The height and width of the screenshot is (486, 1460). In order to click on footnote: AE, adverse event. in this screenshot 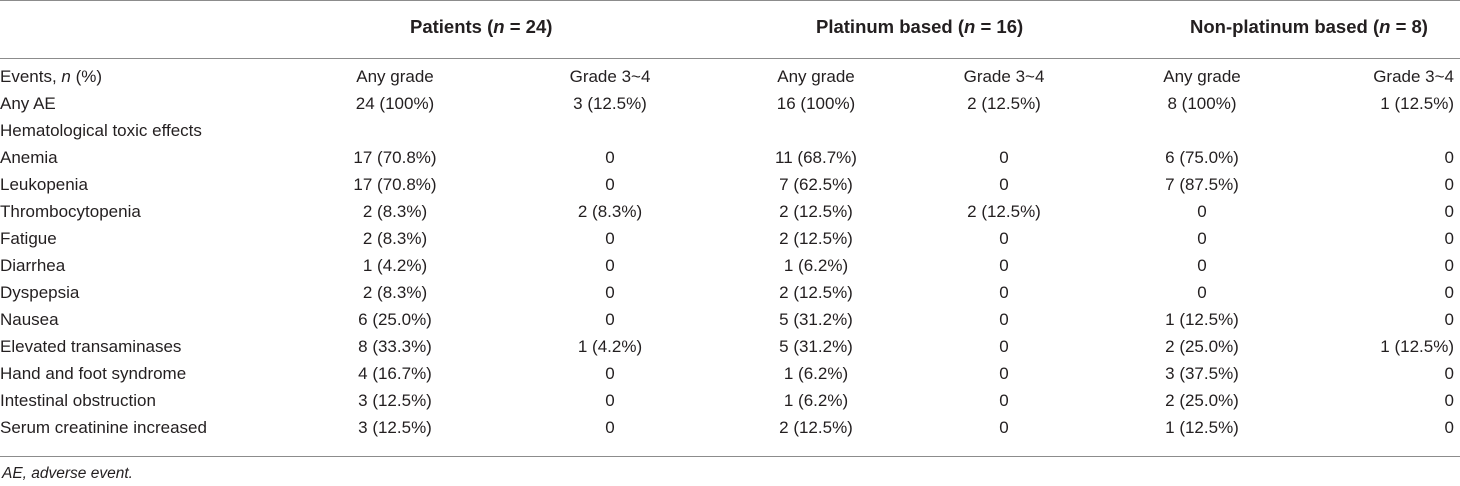, I will do `click(67, 473)`.